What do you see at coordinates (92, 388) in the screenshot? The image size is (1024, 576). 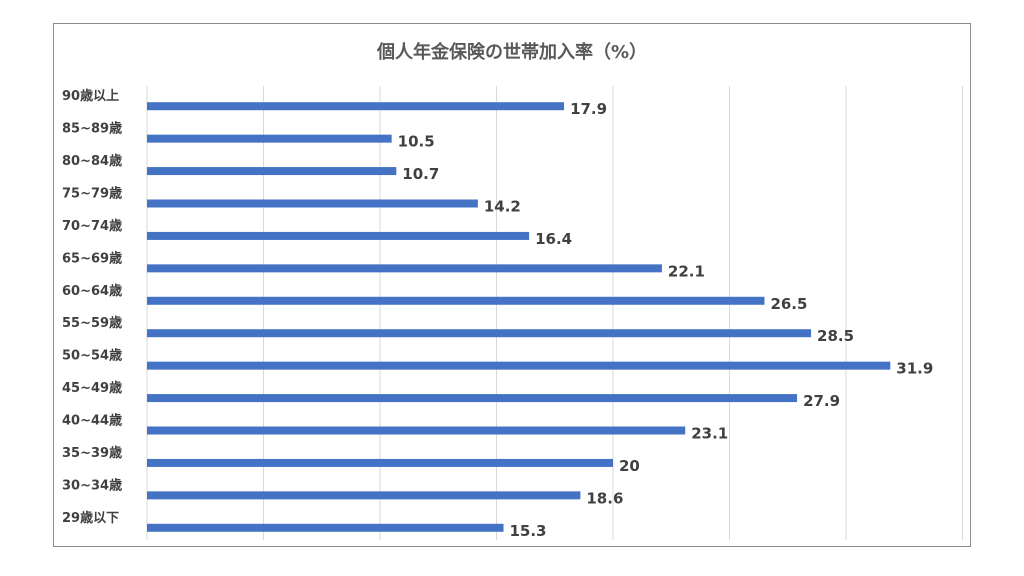 I see `category-label: 45~49歳` at bounding box center [92, 388].